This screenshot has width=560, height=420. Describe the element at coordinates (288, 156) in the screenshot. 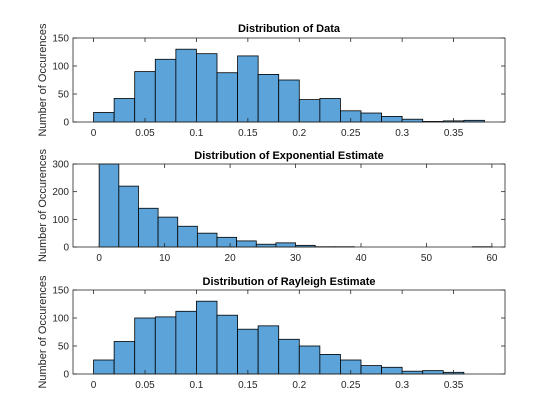

I see `panel-title: Distribution of Exponential Estimate` at that location.